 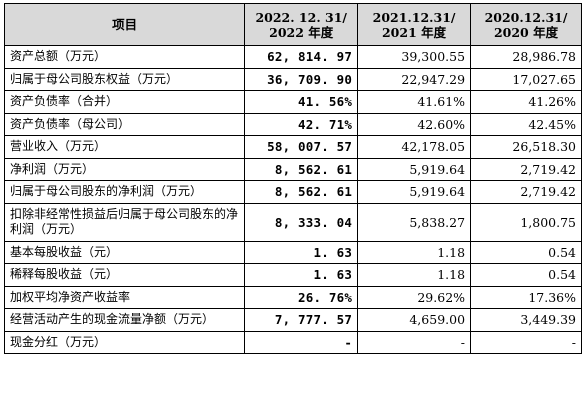 I want to click on value-2021: 39,300.55, so click(x=414, y=57).